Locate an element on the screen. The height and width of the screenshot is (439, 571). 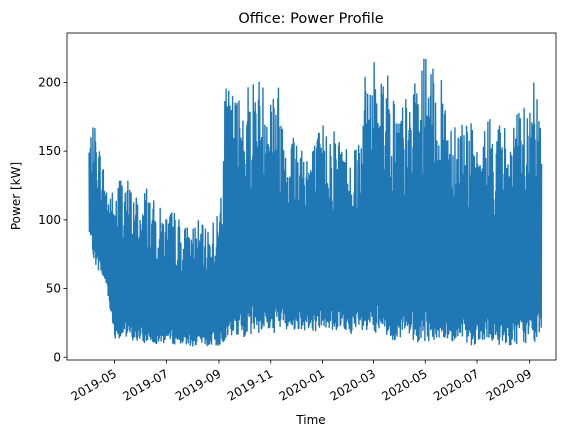
x-tick-label: 2019-07 is located at coordinates (145, 384).